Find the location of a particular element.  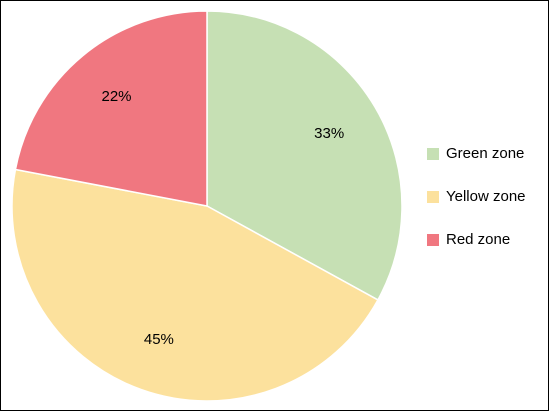

legend-item-red-zone: Red zone is located at coordinates (476, 239).